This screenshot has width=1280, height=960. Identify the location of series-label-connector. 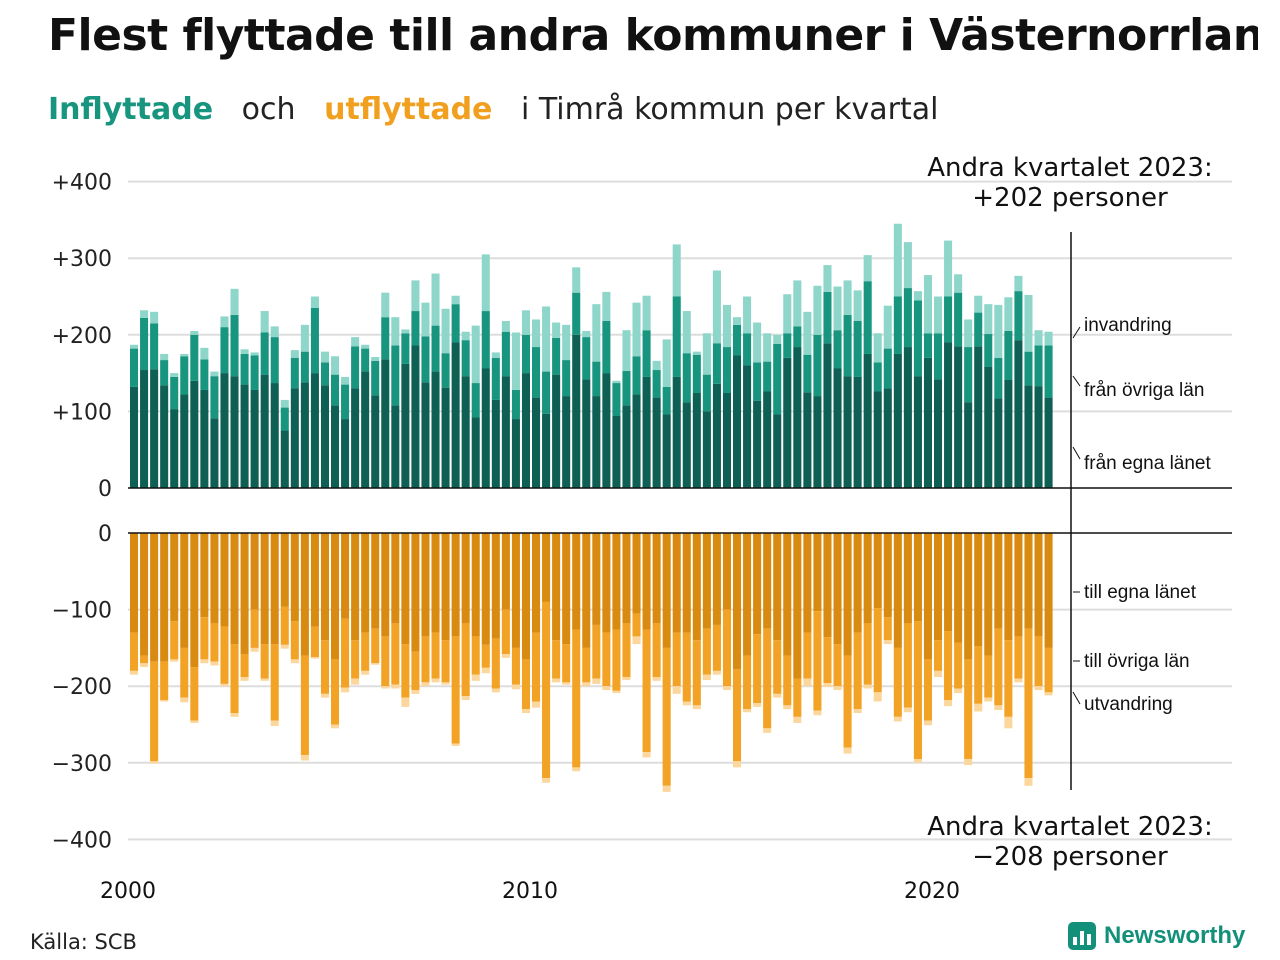
(1076, 698).